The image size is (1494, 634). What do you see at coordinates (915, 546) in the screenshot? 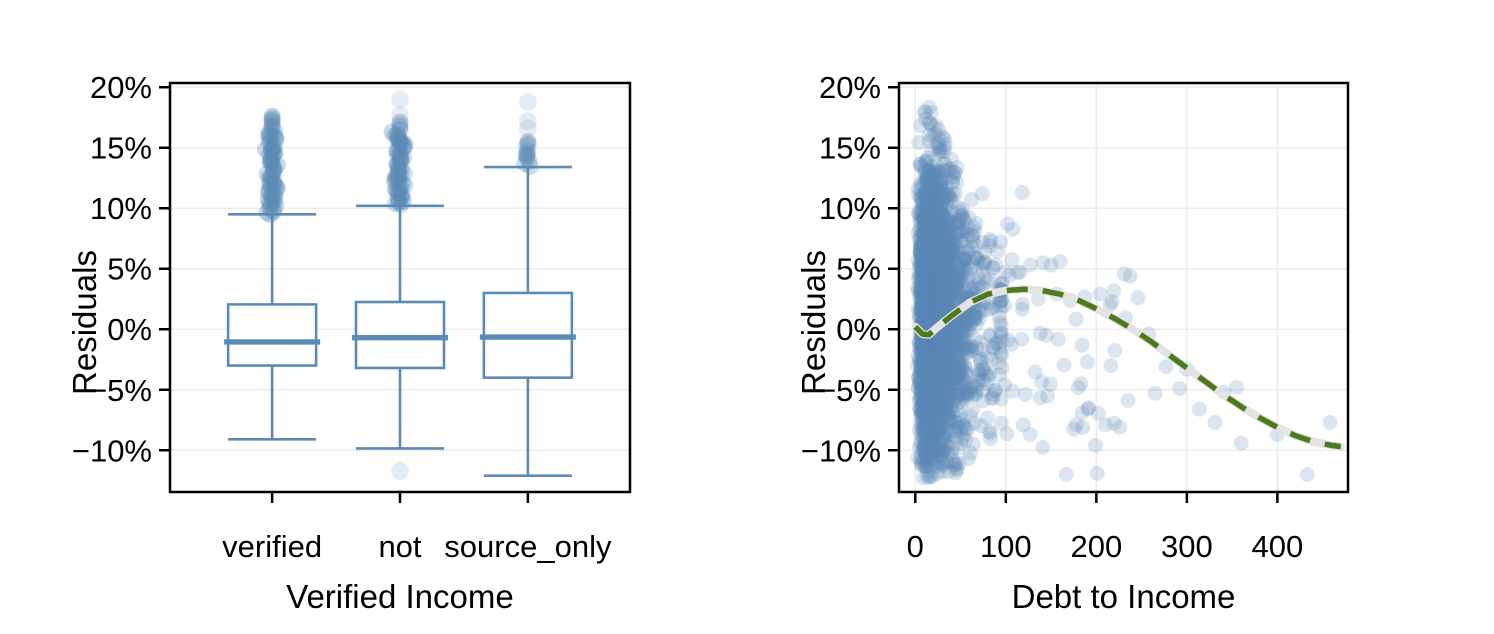
I see `x-tick-label: 0` at bounding box center [915, 546].